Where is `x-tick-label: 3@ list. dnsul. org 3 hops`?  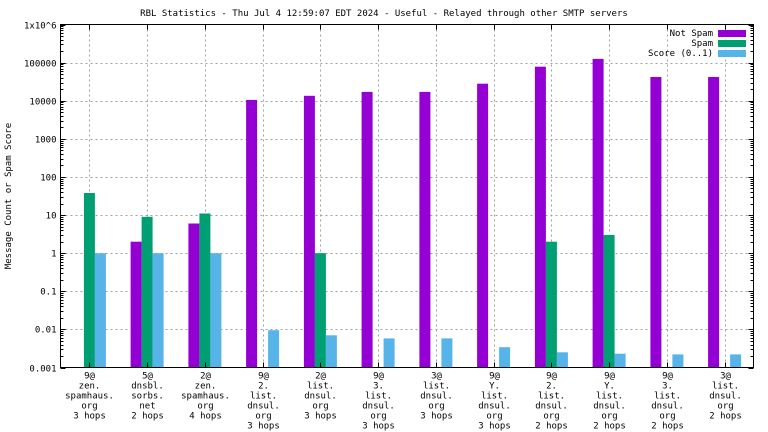 x-tick-label: 3@ list. dnsul. org 3 hops is located at coordinates (436, 397).